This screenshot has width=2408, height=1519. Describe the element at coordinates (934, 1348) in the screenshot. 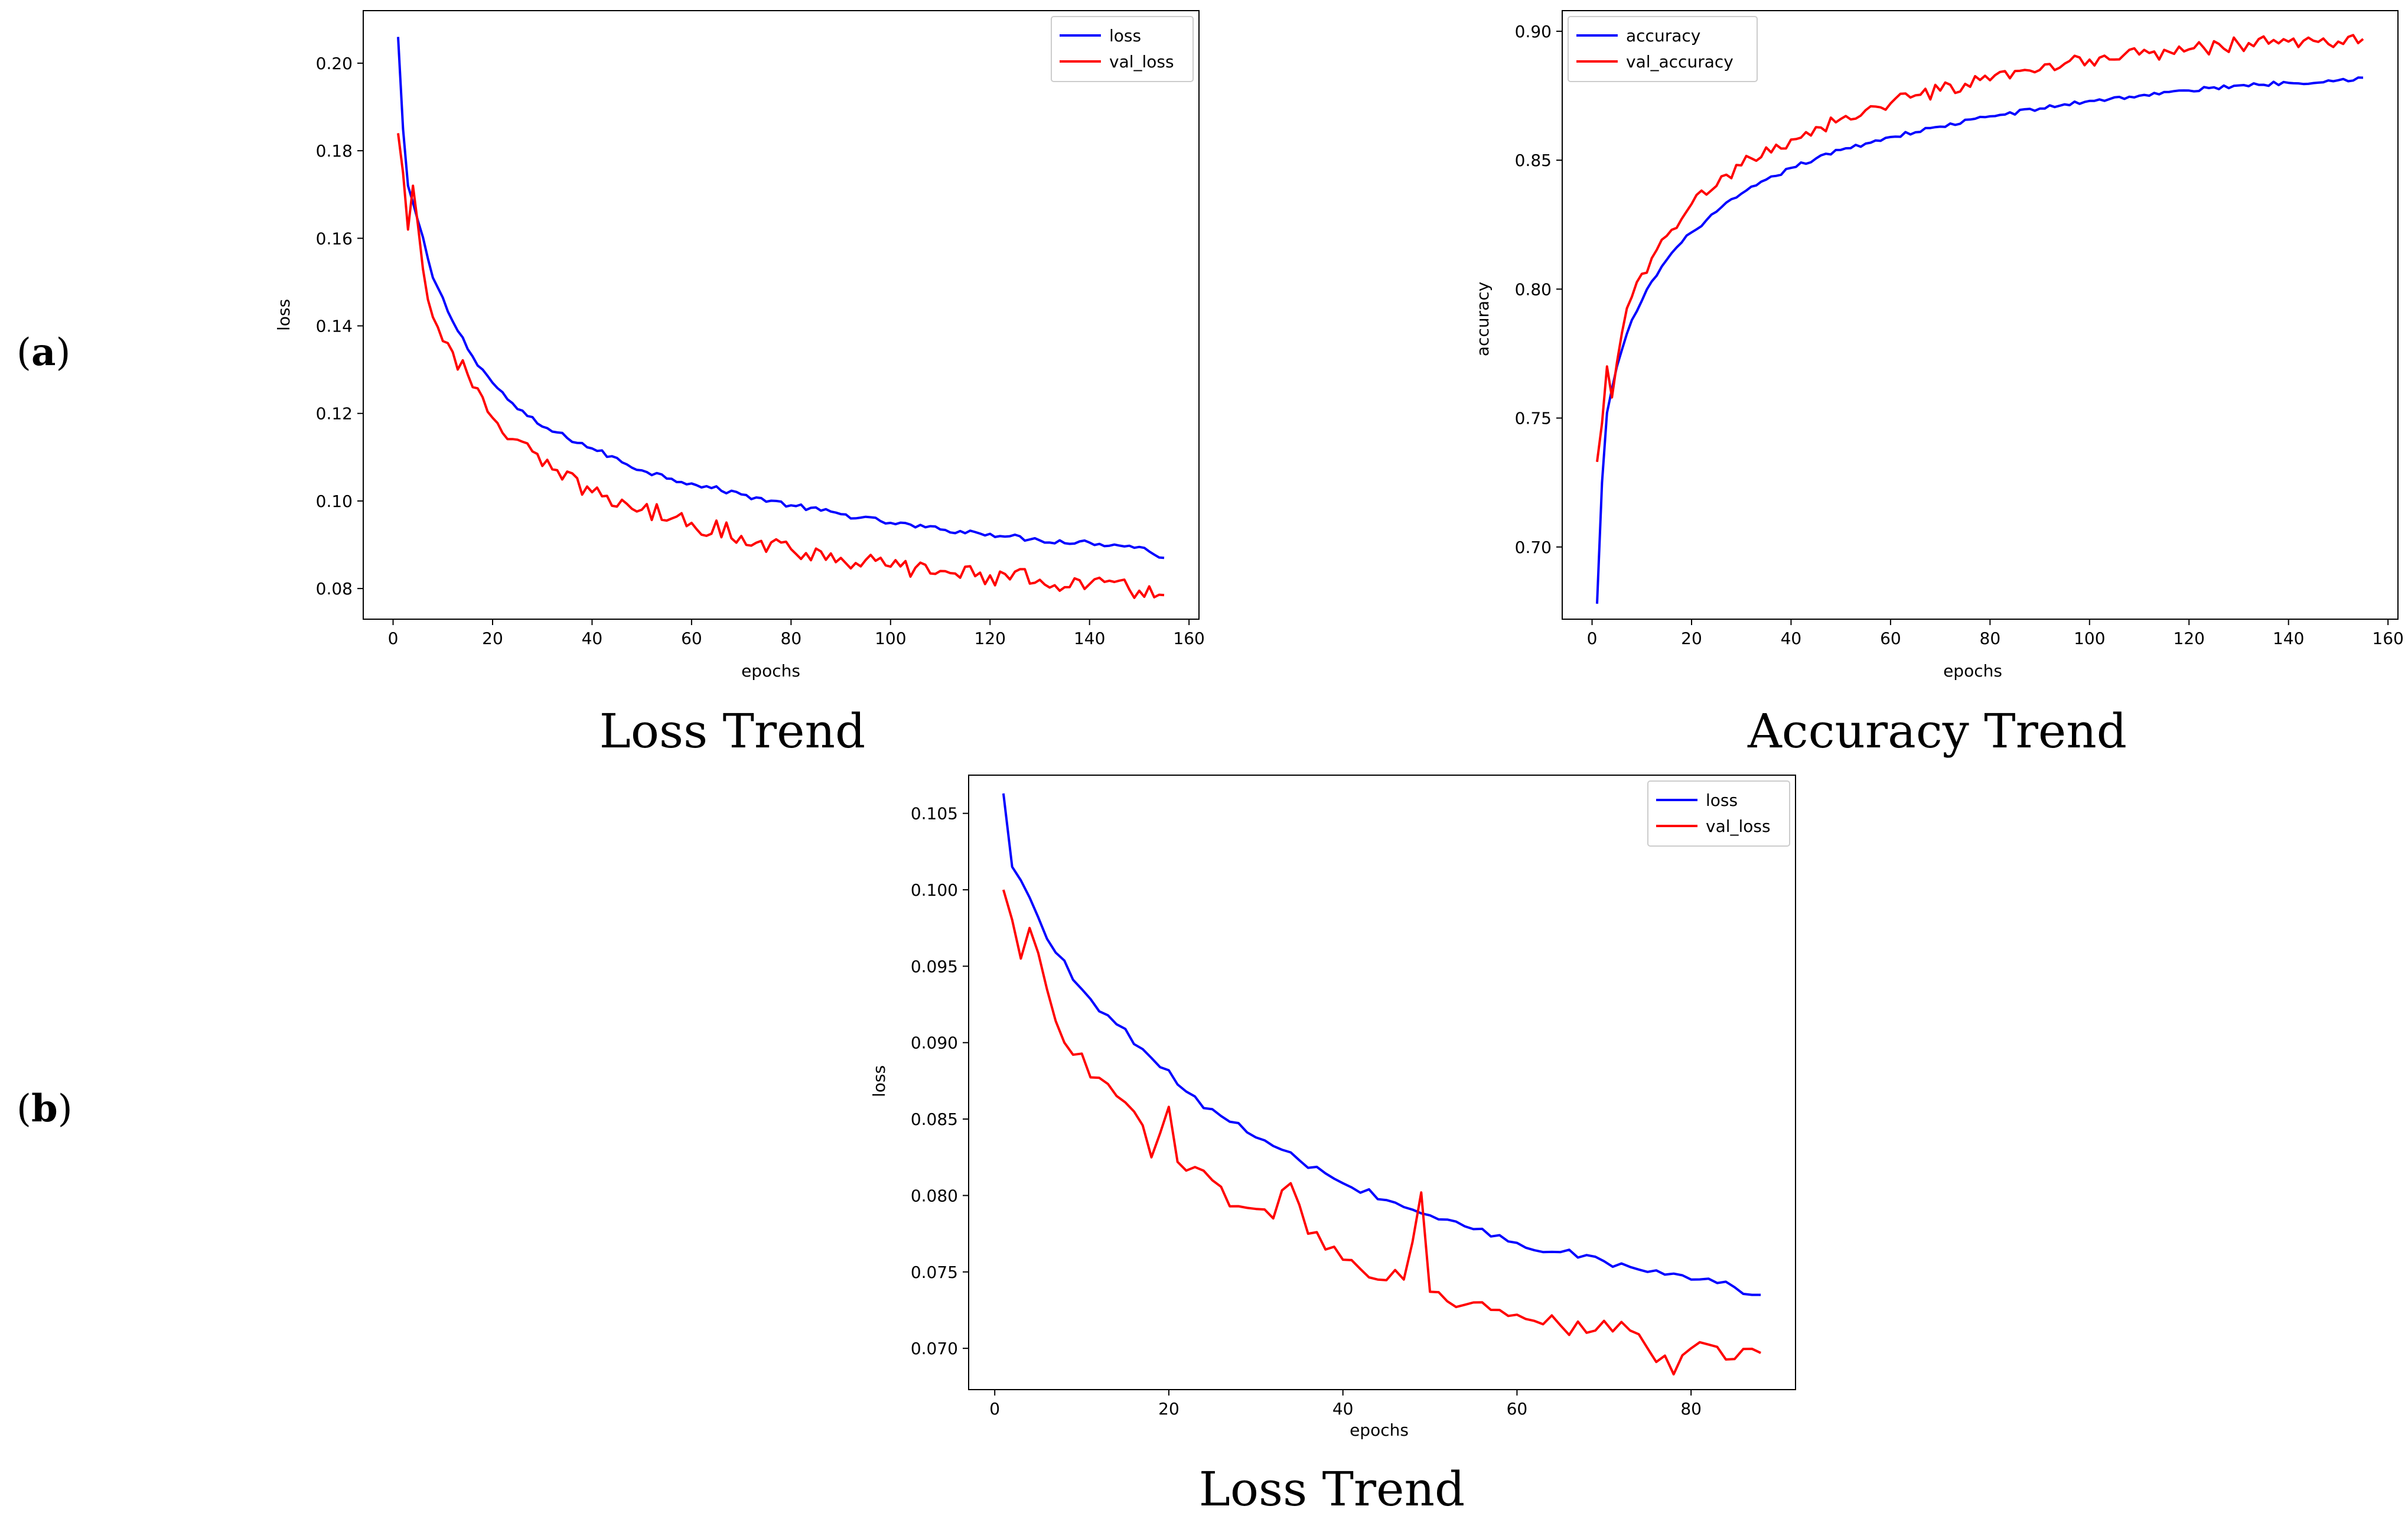

I see `y-tick-label: 0.070` at that location.